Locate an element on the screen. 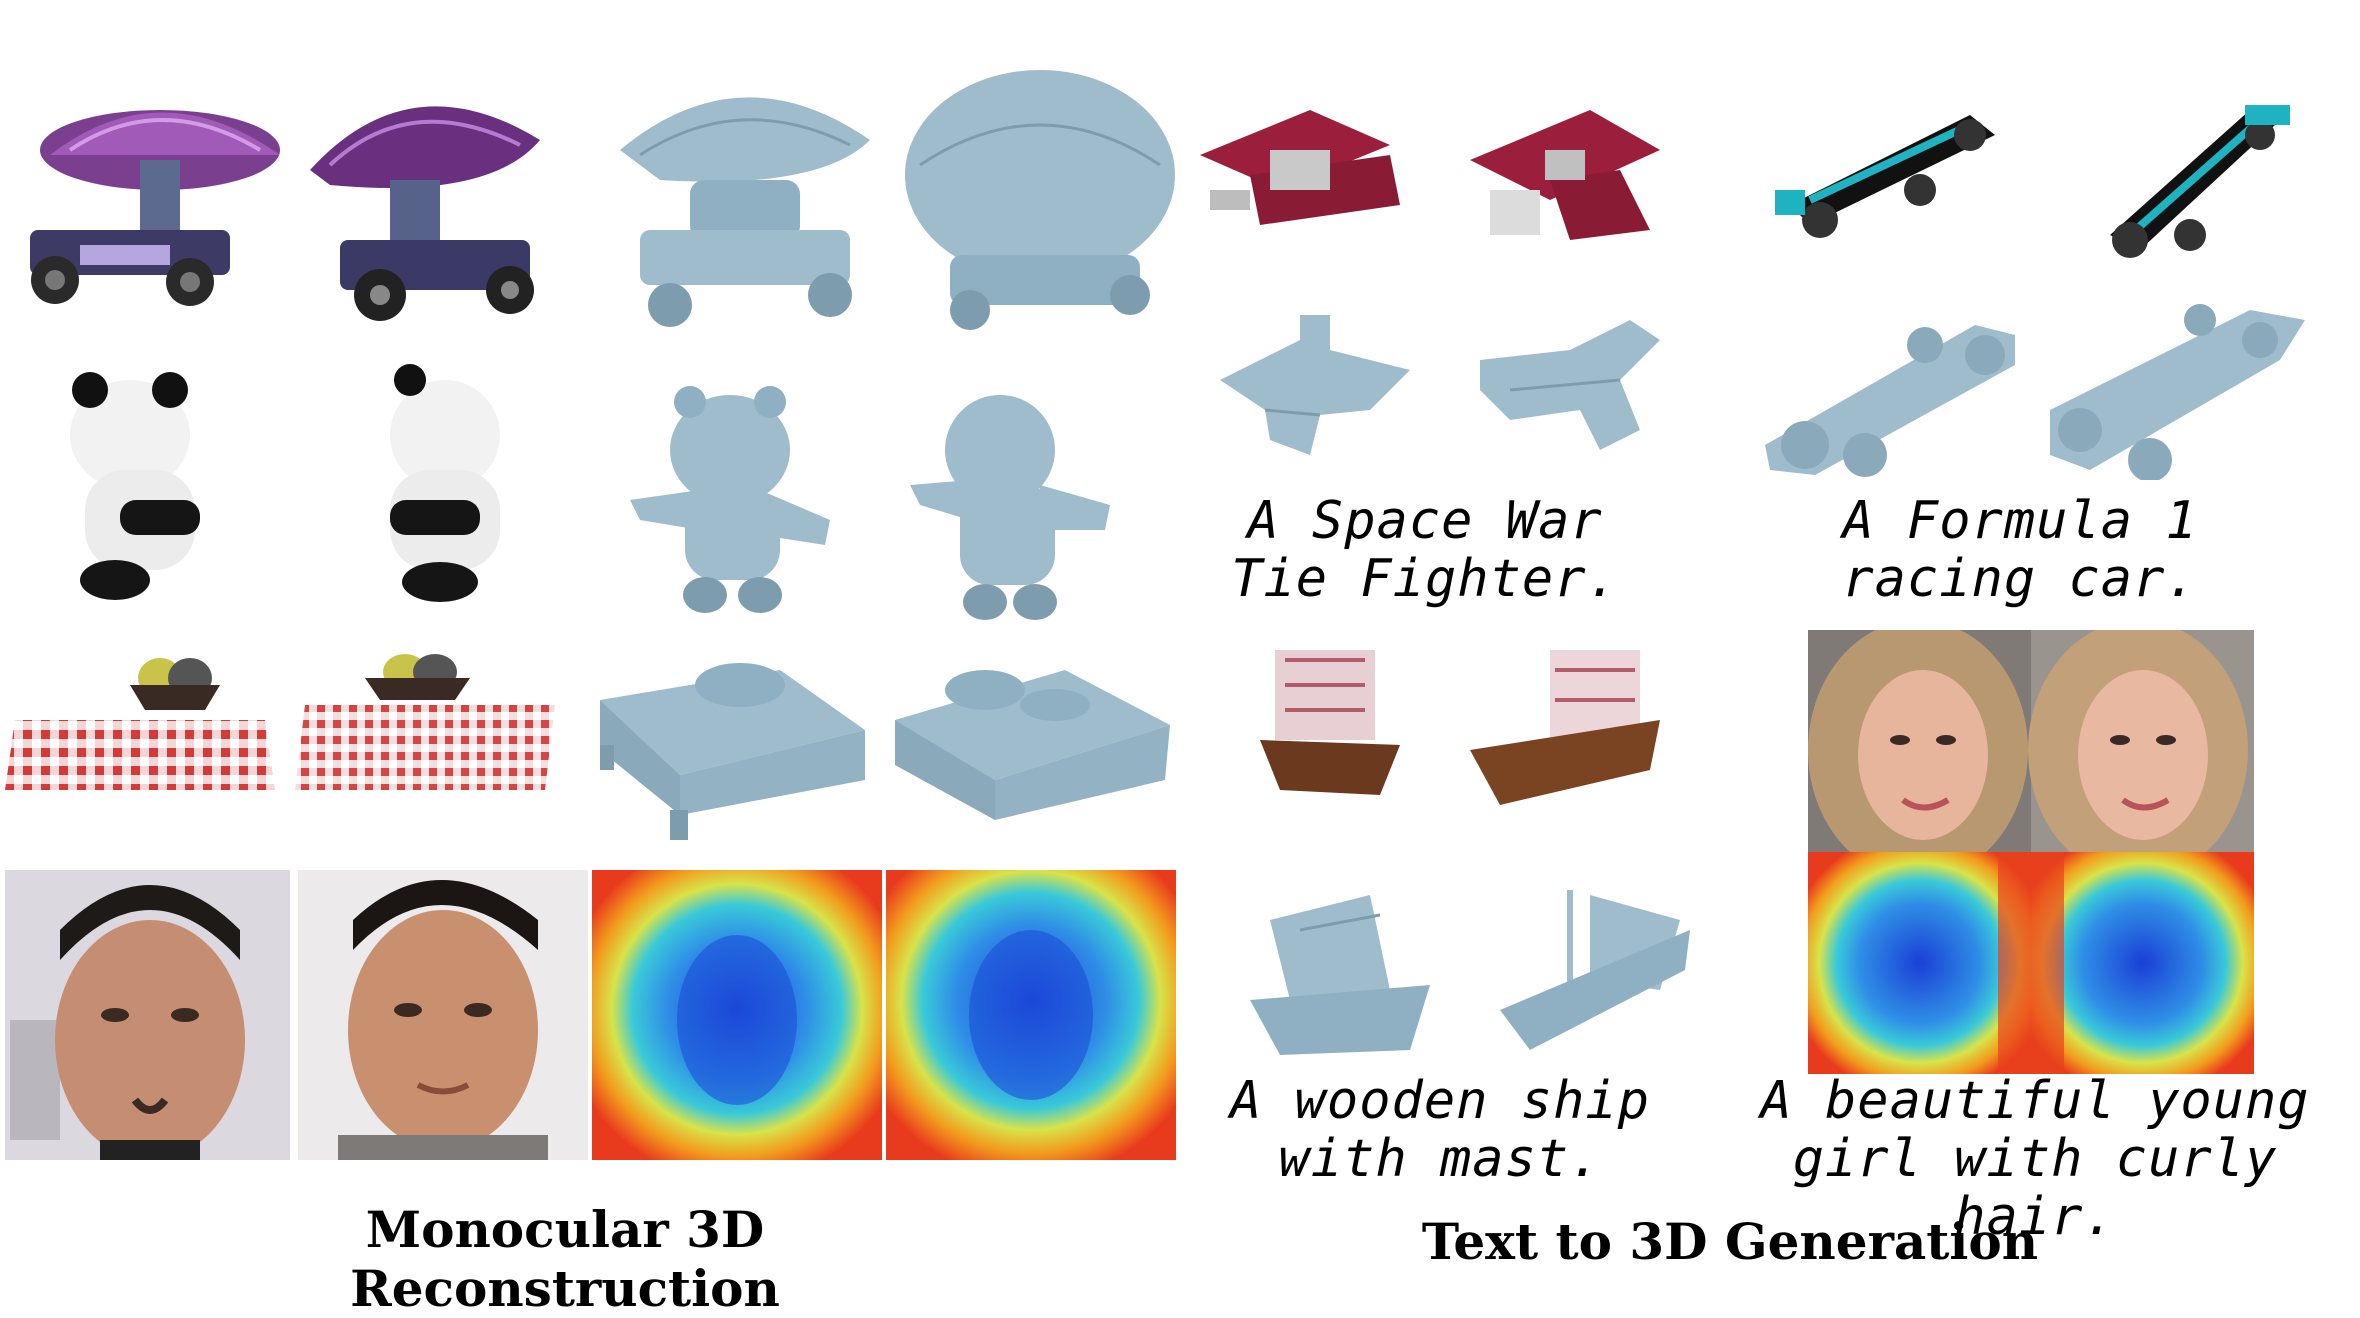 The width and height of the screenshot is (2360, 1318). picnic-table-novel-view-image is located at coordinates (427, 722).